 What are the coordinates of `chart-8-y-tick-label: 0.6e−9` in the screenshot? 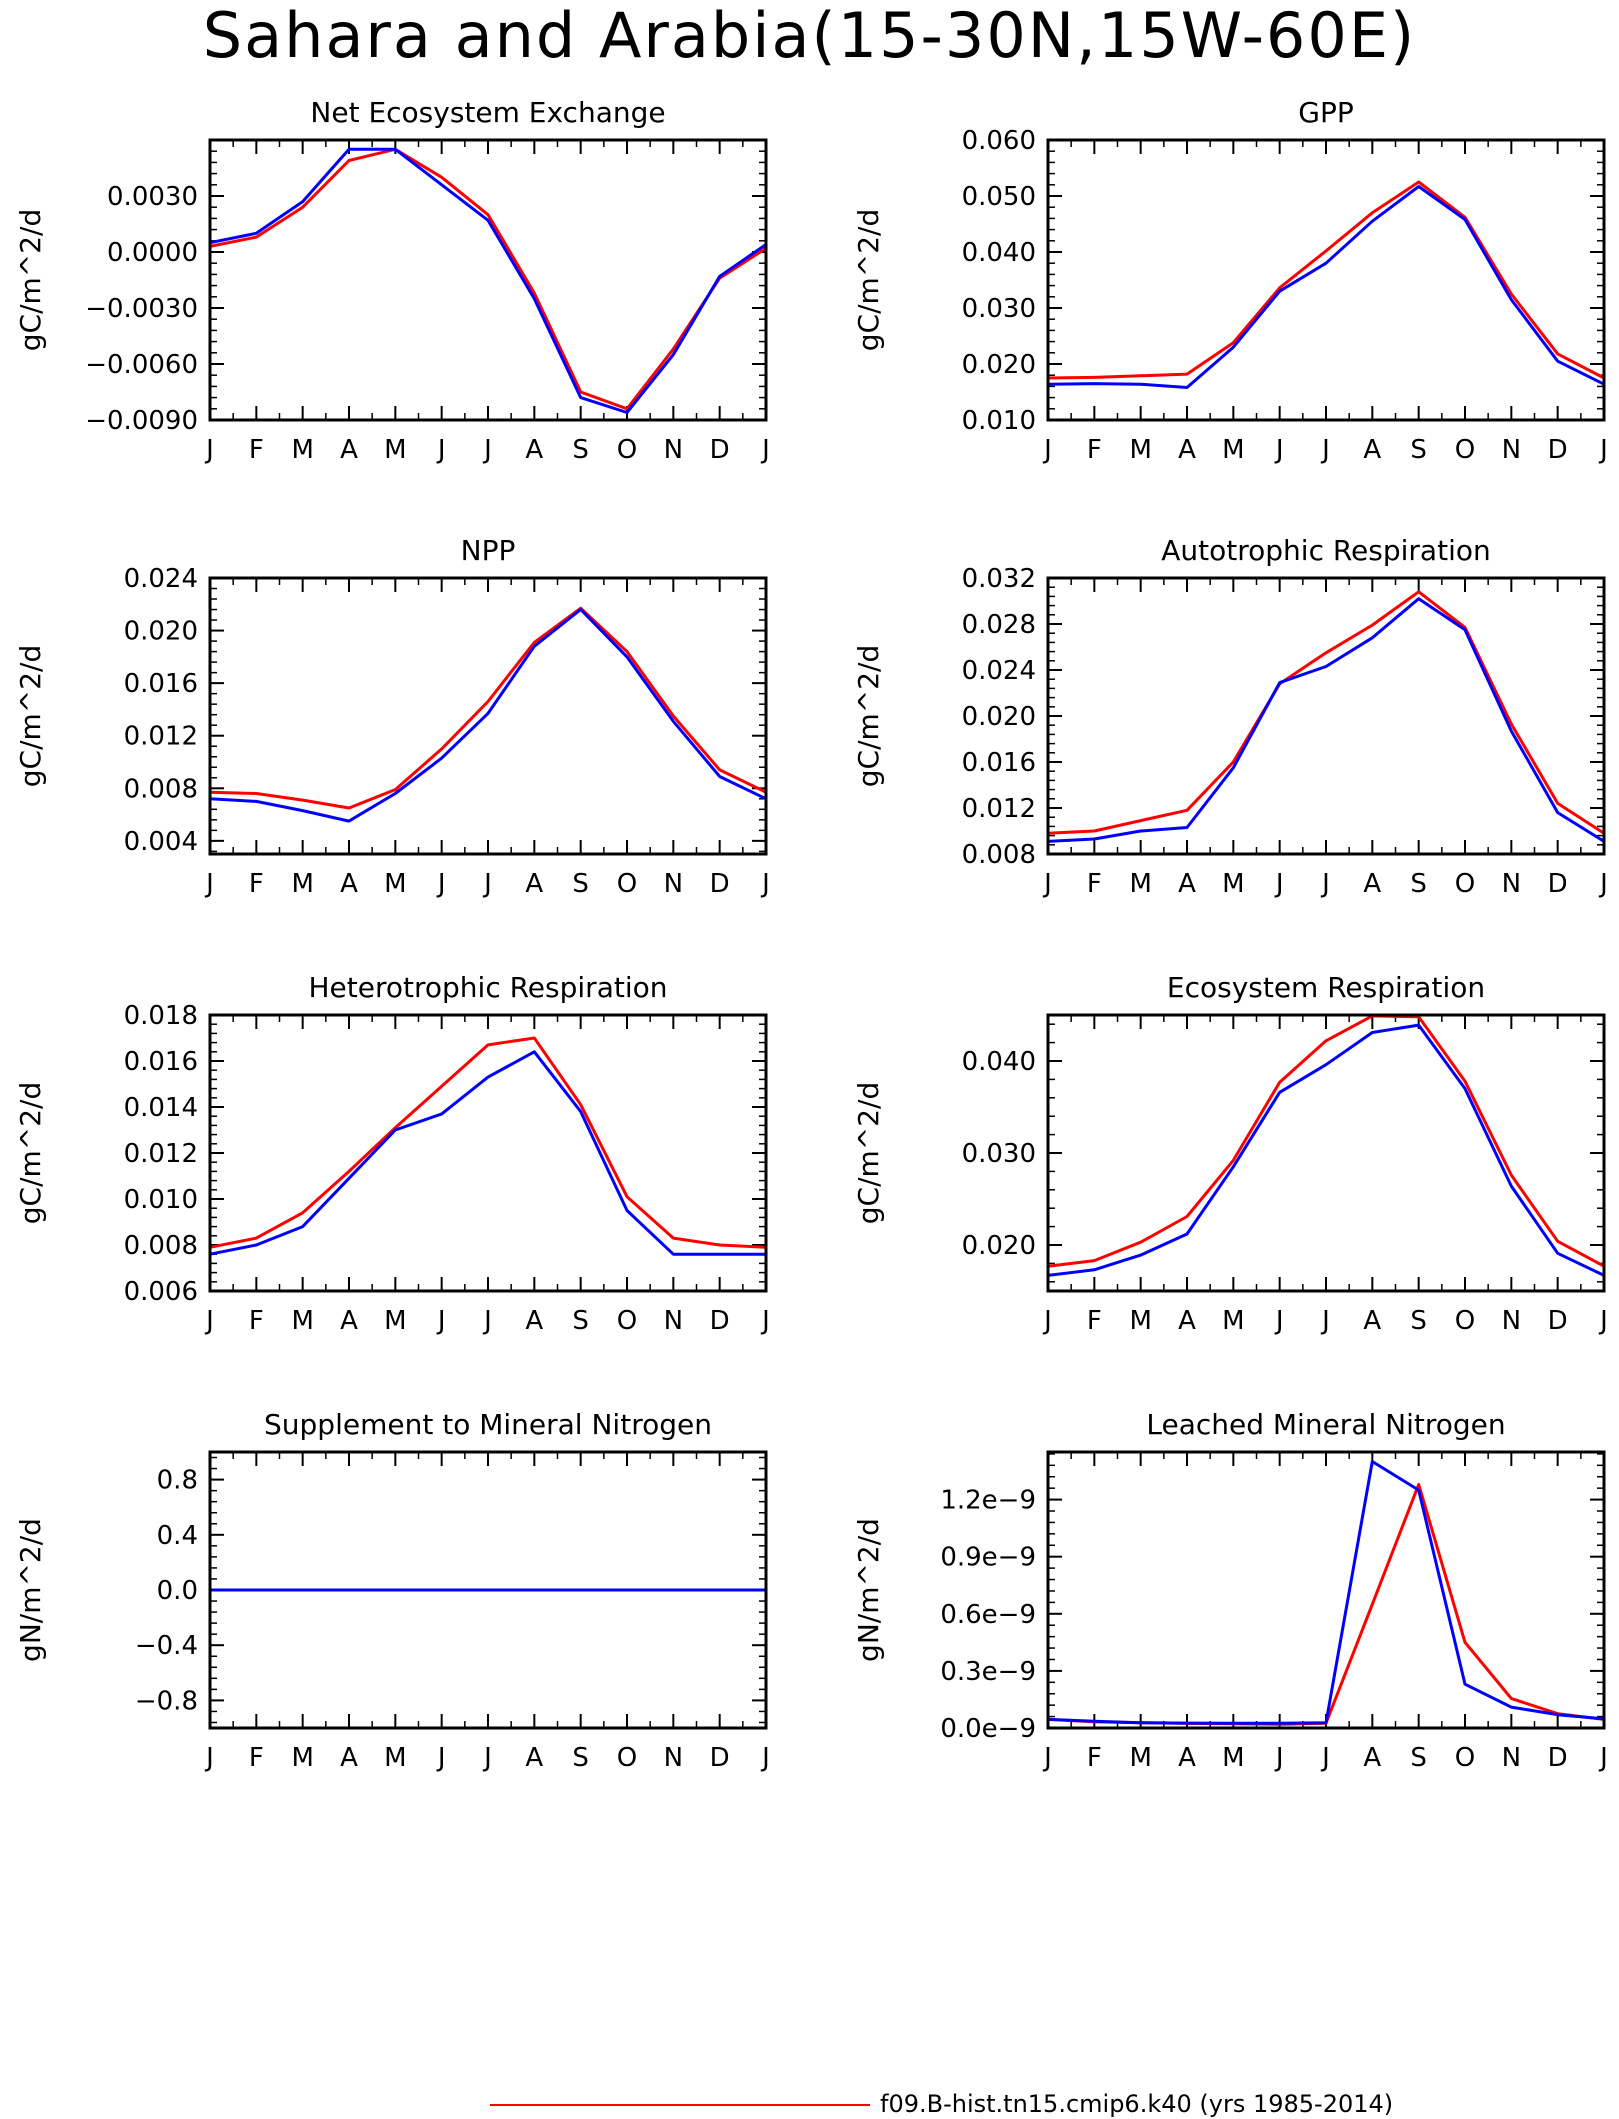 It's located at (988, 1615).